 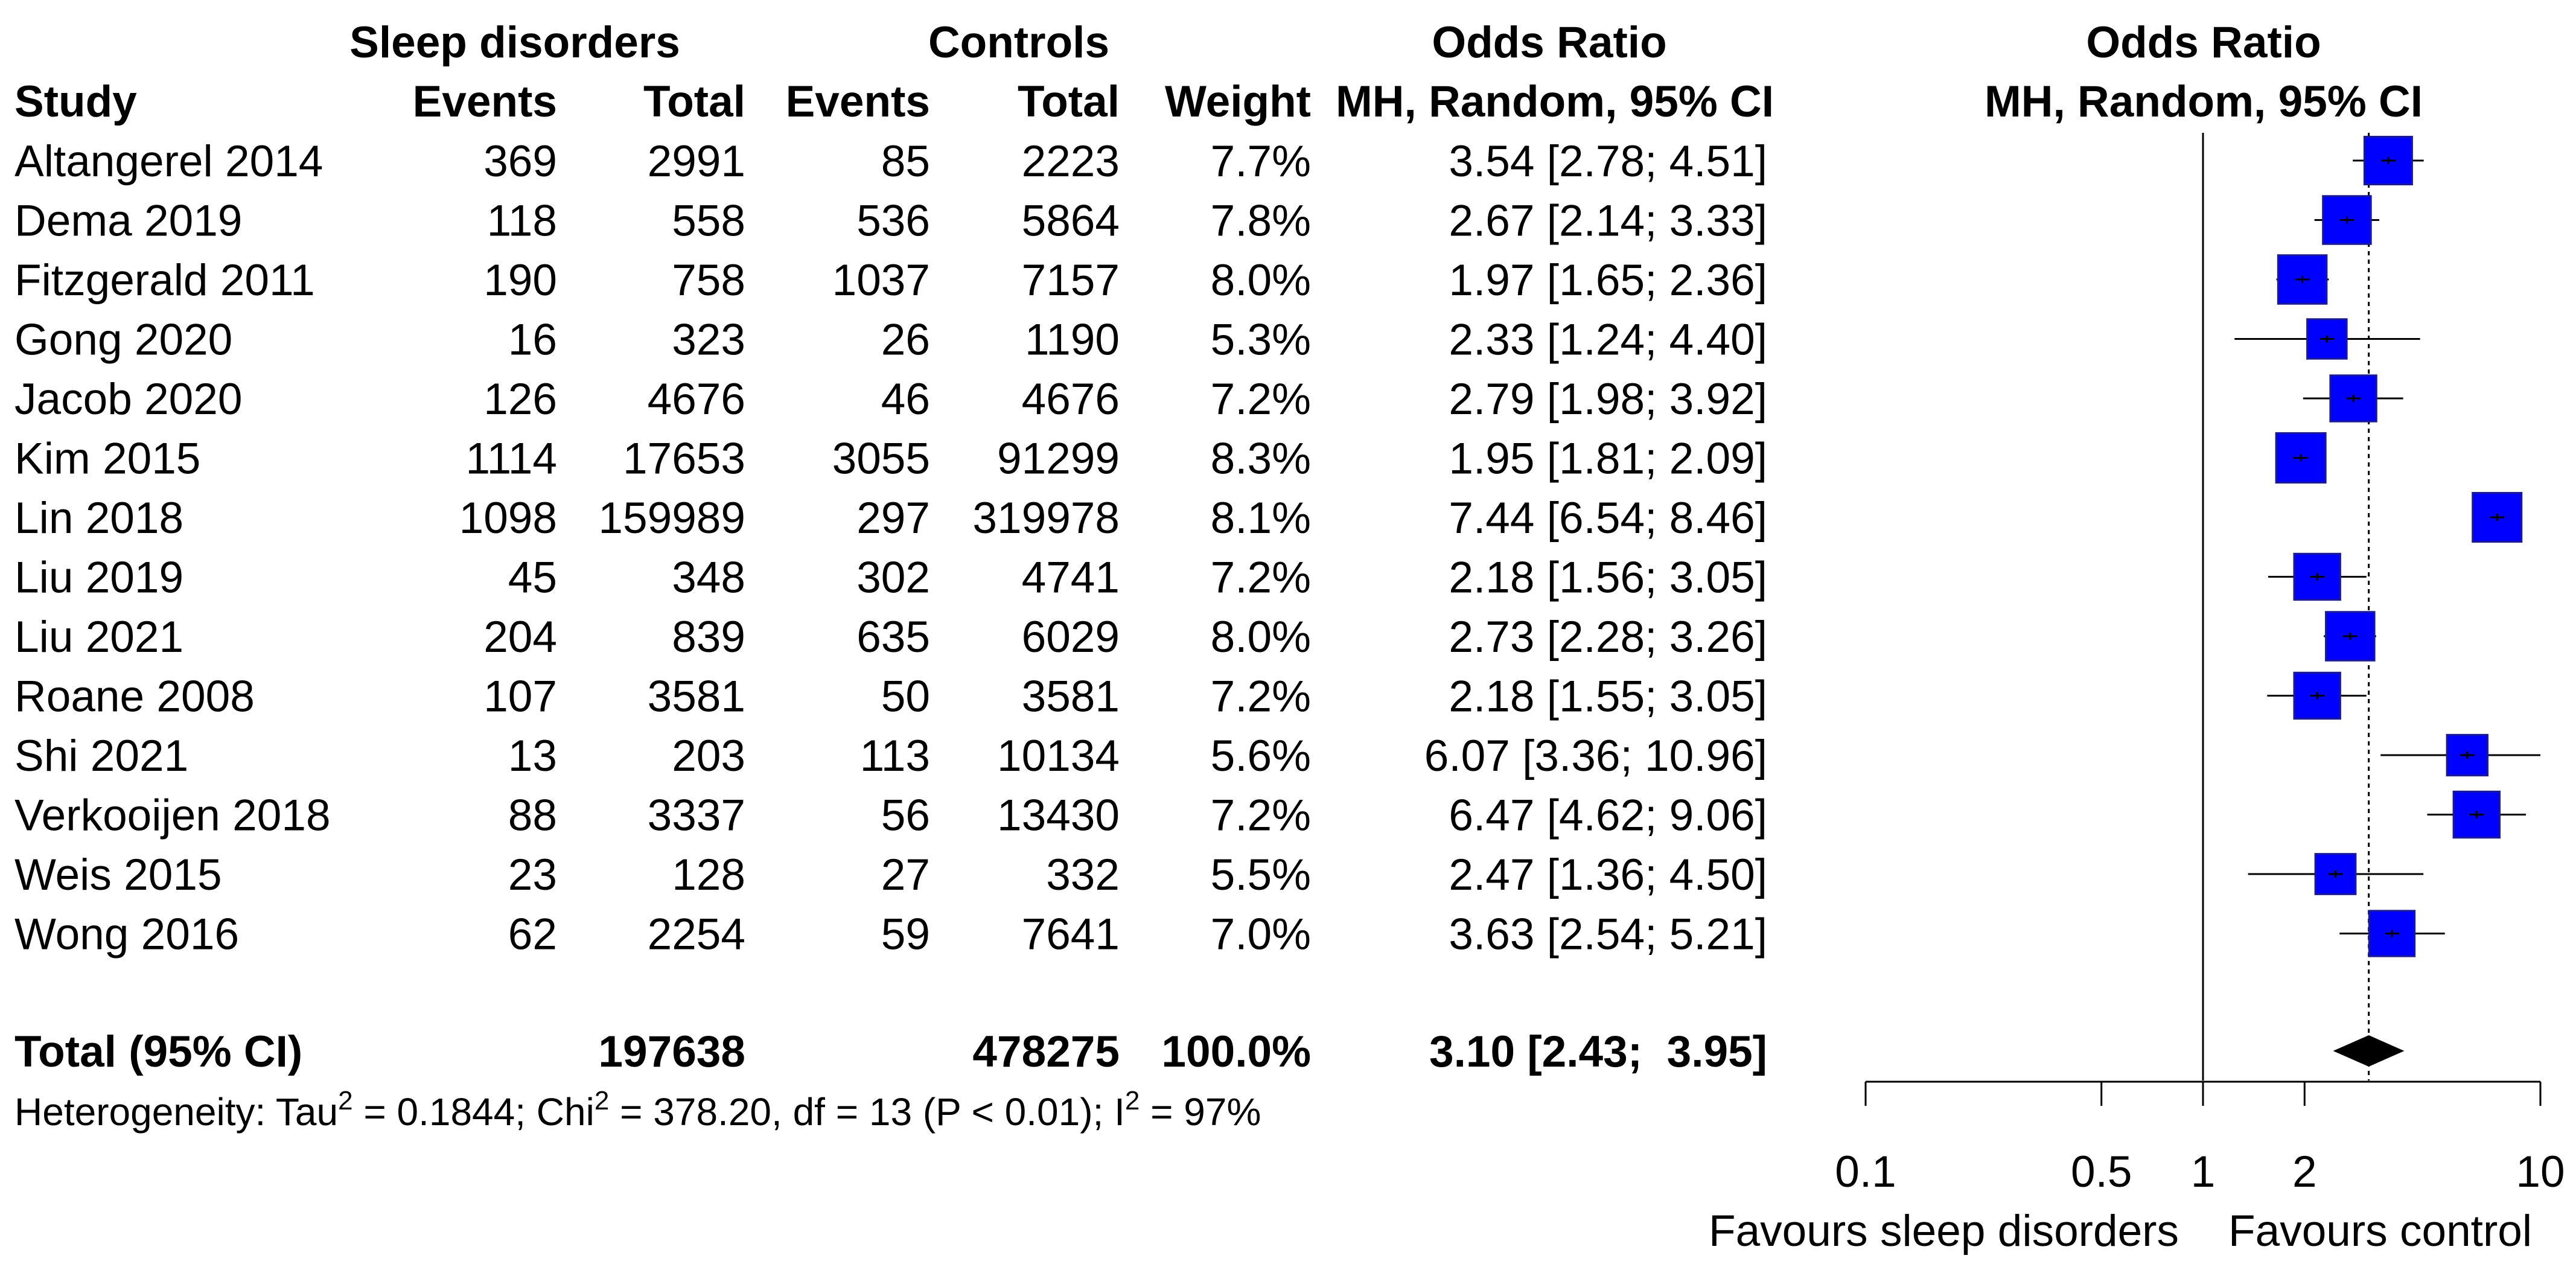 I want to click on events1-header: Events, so click(x=485, y=101).